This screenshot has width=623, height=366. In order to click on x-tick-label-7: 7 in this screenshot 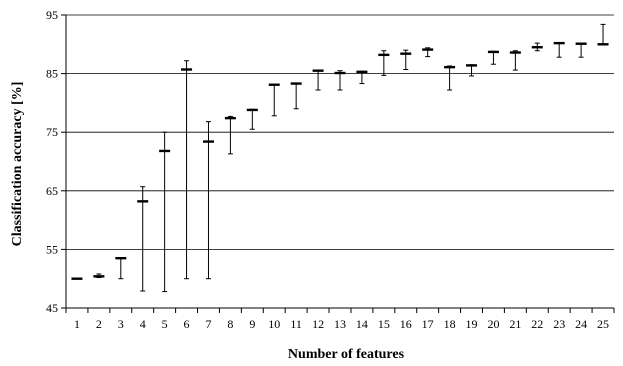, I will do `click(208, 324)`.